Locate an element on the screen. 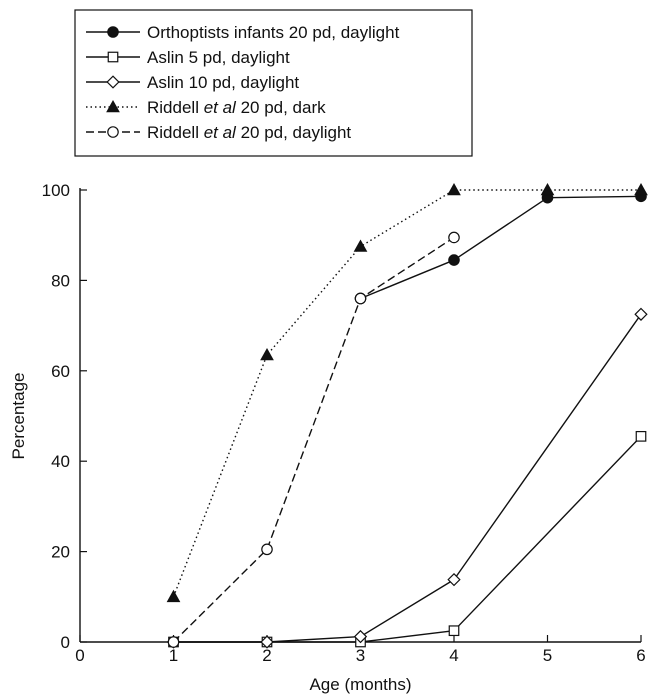  legend-box is located at coordinates (273, 83).